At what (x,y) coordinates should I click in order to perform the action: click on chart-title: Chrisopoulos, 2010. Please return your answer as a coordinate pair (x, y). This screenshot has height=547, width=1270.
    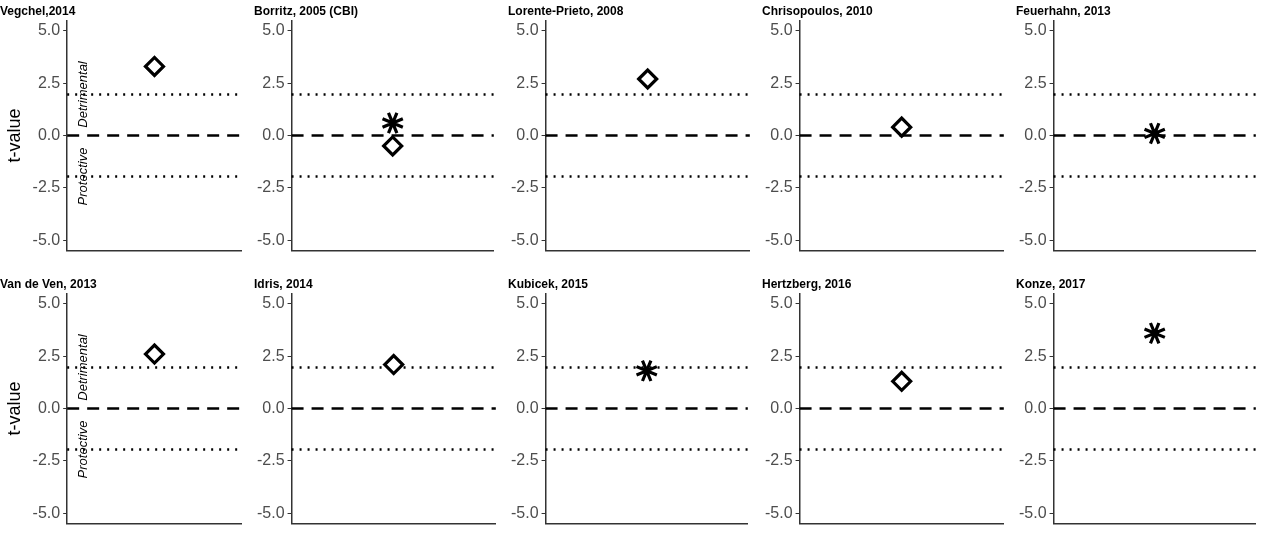
    Looking at the image, I should click on (818, 10).